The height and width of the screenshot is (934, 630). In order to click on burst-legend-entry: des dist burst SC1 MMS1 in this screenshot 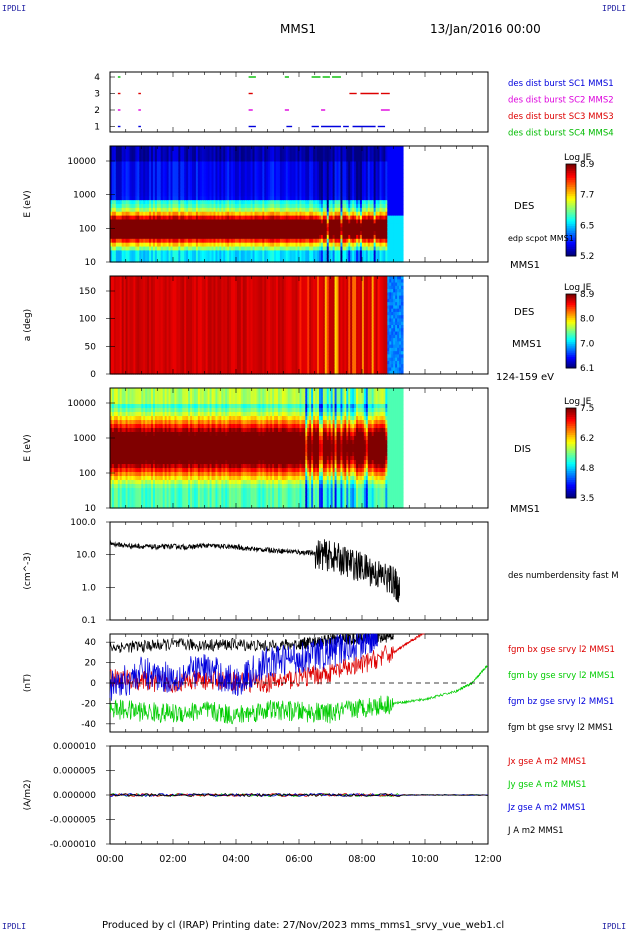, I will do `click(561, 84)`.